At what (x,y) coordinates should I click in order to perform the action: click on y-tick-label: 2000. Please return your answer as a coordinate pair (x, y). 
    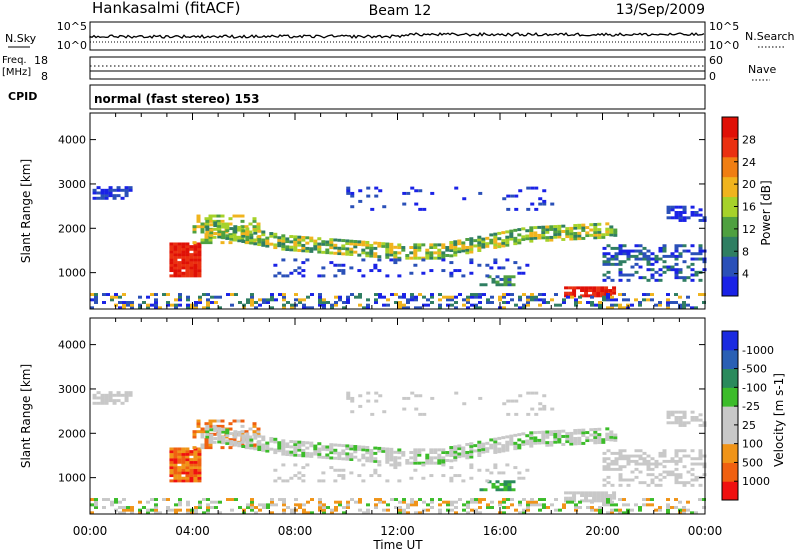
    Looking at the image, I should click on (72, 228).